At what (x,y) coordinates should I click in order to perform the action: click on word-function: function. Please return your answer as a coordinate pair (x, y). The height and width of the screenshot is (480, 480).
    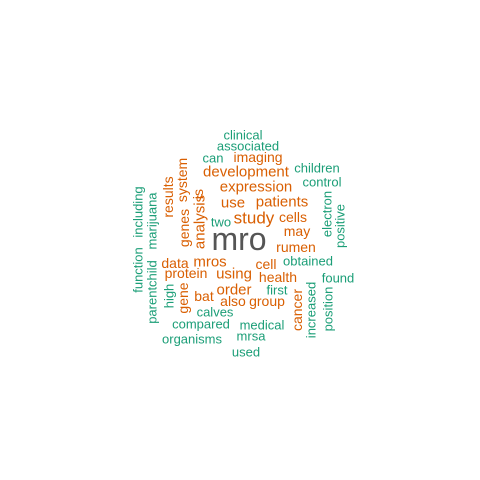
    Looking at the image, I should click on (138, 270).